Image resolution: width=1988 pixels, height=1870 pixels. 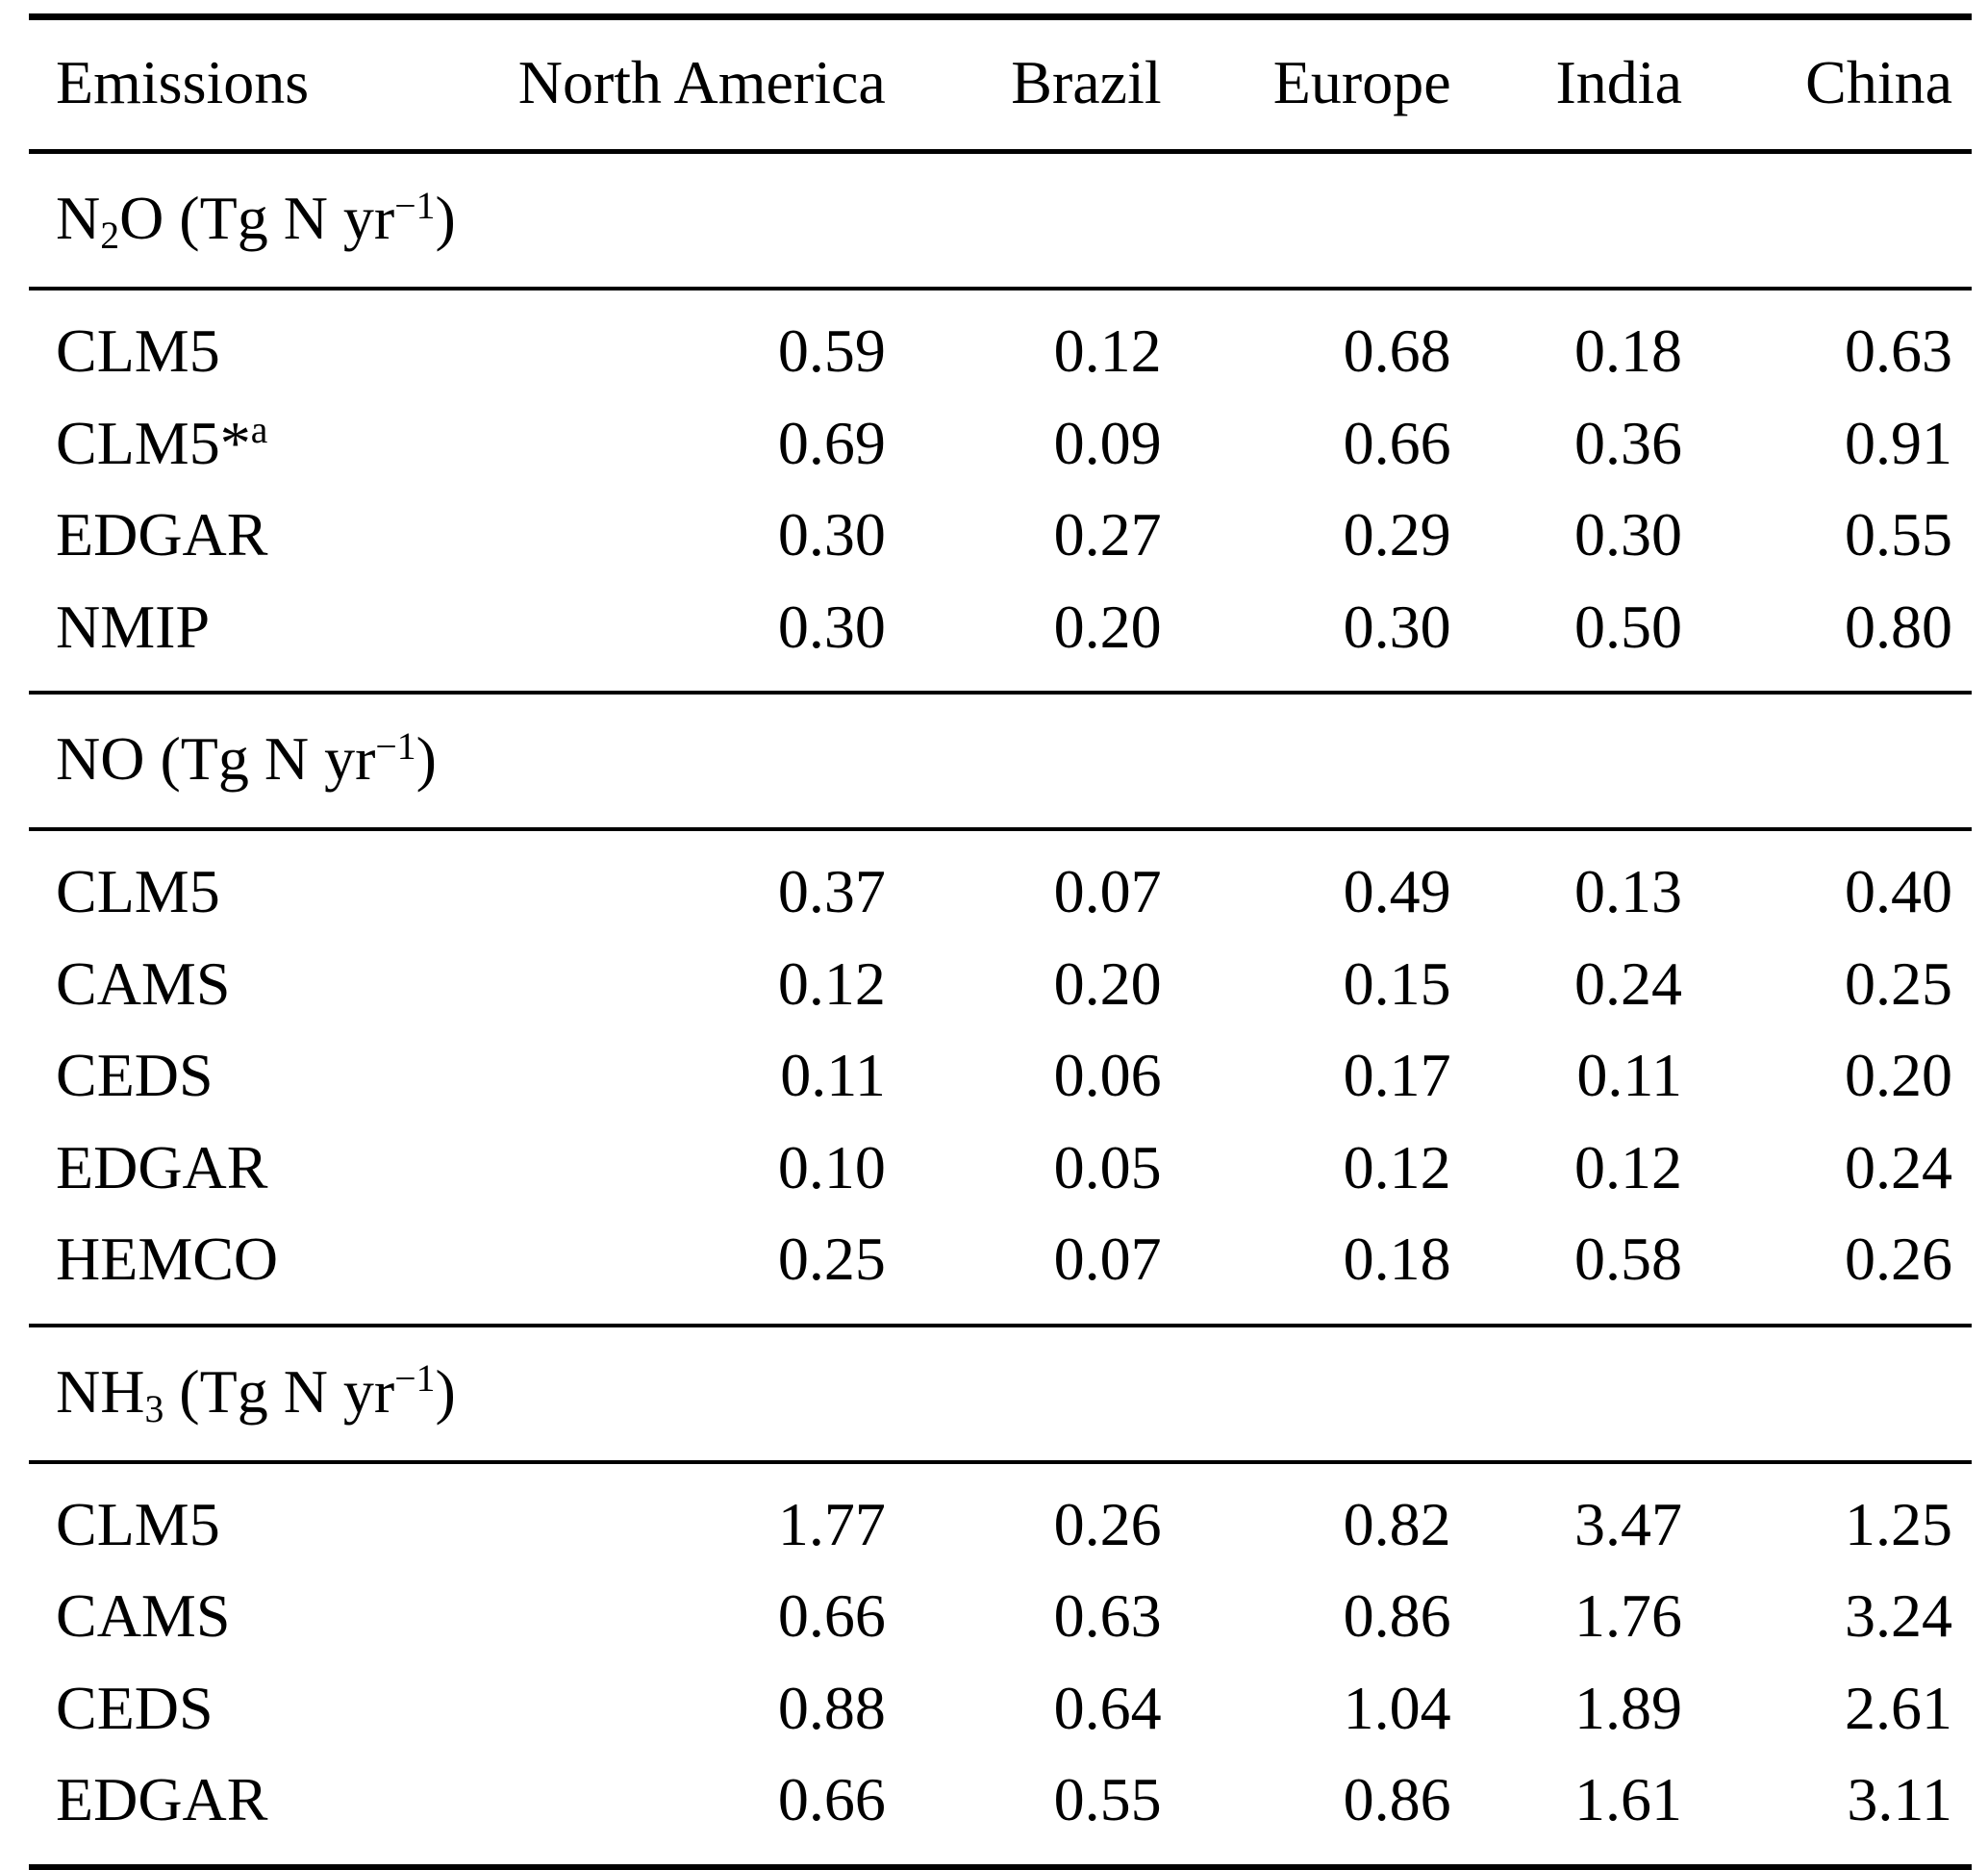 I want to click on value-cell: 0.17, so click(x=1397, y=1075).